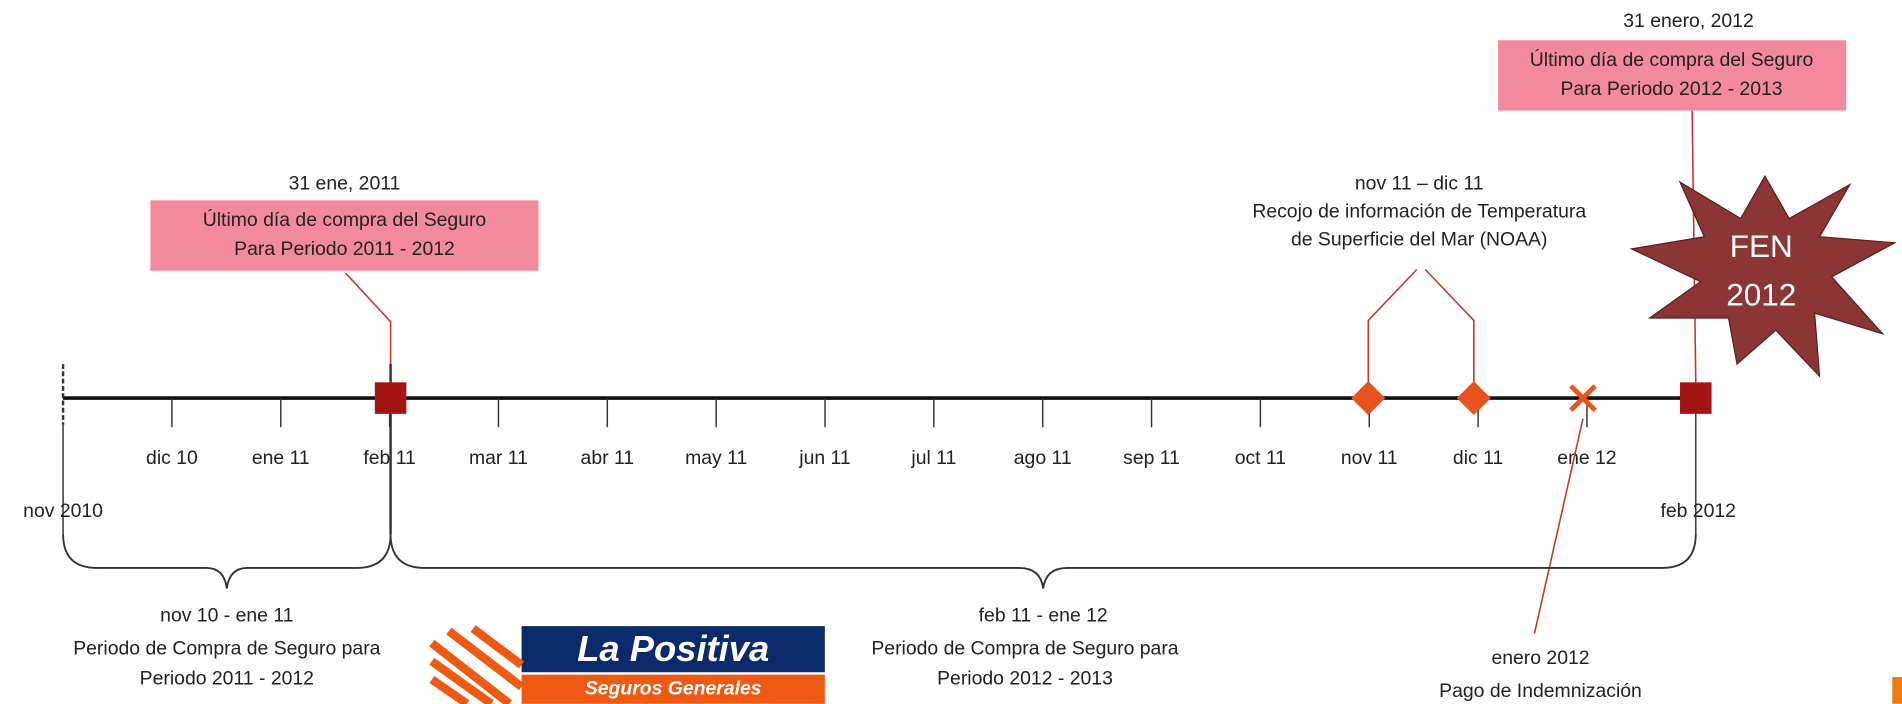  I want to click on month-label: dic 11, so click(1478, 458).